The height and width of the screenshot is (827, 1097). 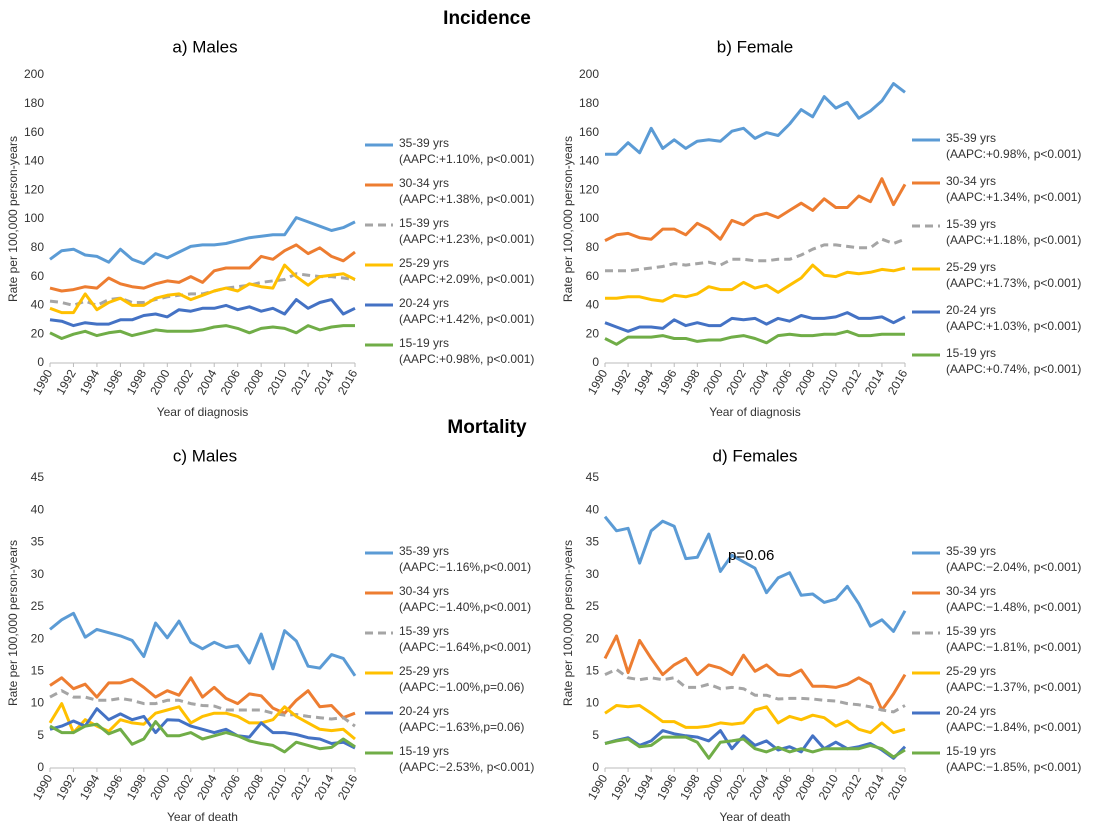 I want to click on y-tick-label: 160, so click(x=589, y=132).